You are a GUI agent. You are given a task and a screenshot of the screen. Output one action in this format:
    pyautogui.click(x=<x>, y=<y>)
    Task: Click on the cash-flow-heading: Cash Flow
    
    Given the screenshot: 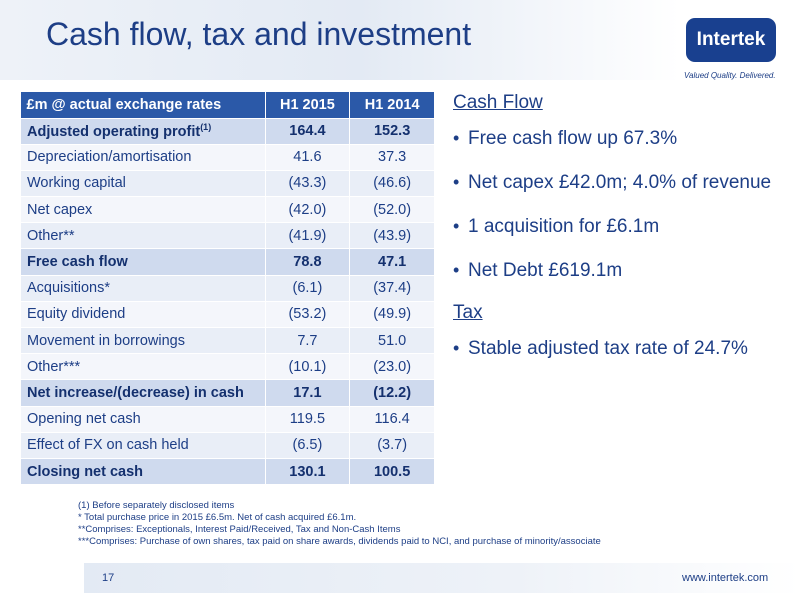 What is the action you would take?
    pyautogui.click(x=498, y=102)
    